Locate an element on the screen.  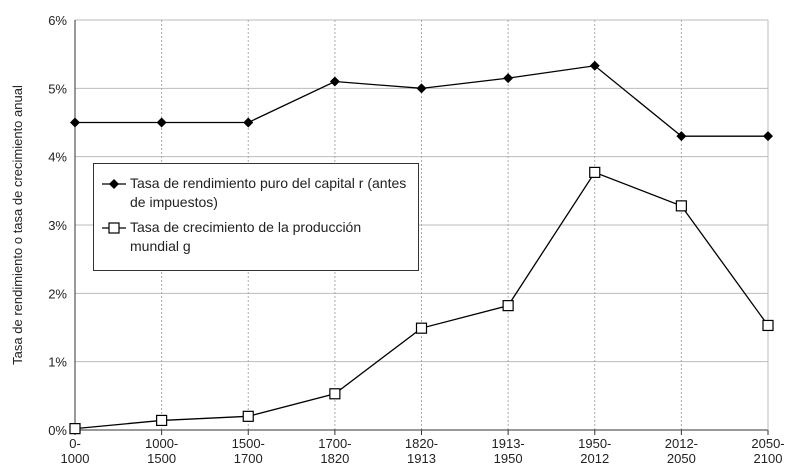
x-tick-label: 1820- is located at coordinates (421, 443).